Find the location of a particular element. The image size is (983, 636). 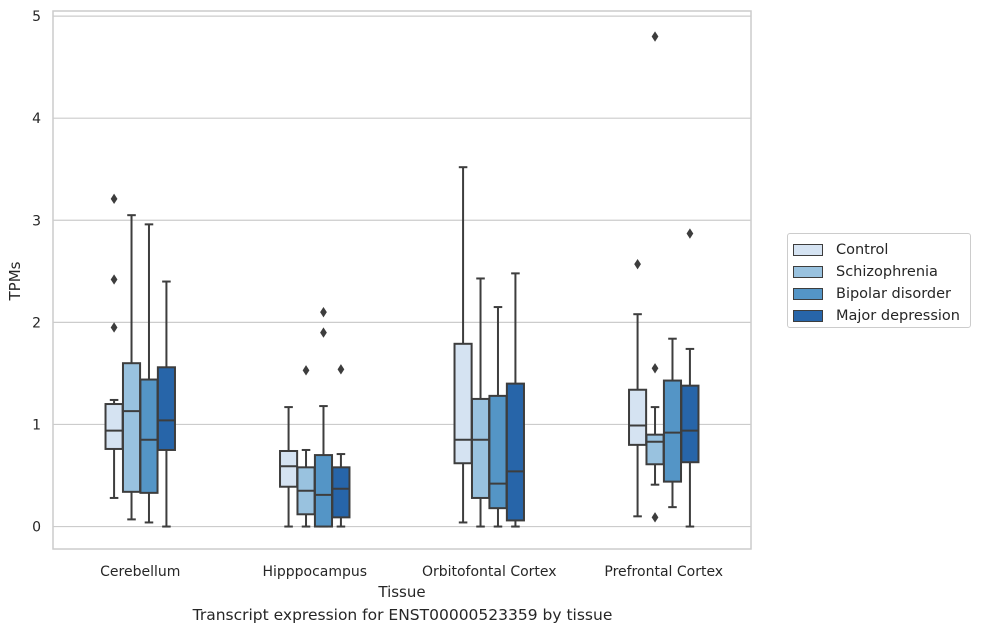

legend-item-schizophrenia: Schizophrenia is located at coordinates (881, 272).